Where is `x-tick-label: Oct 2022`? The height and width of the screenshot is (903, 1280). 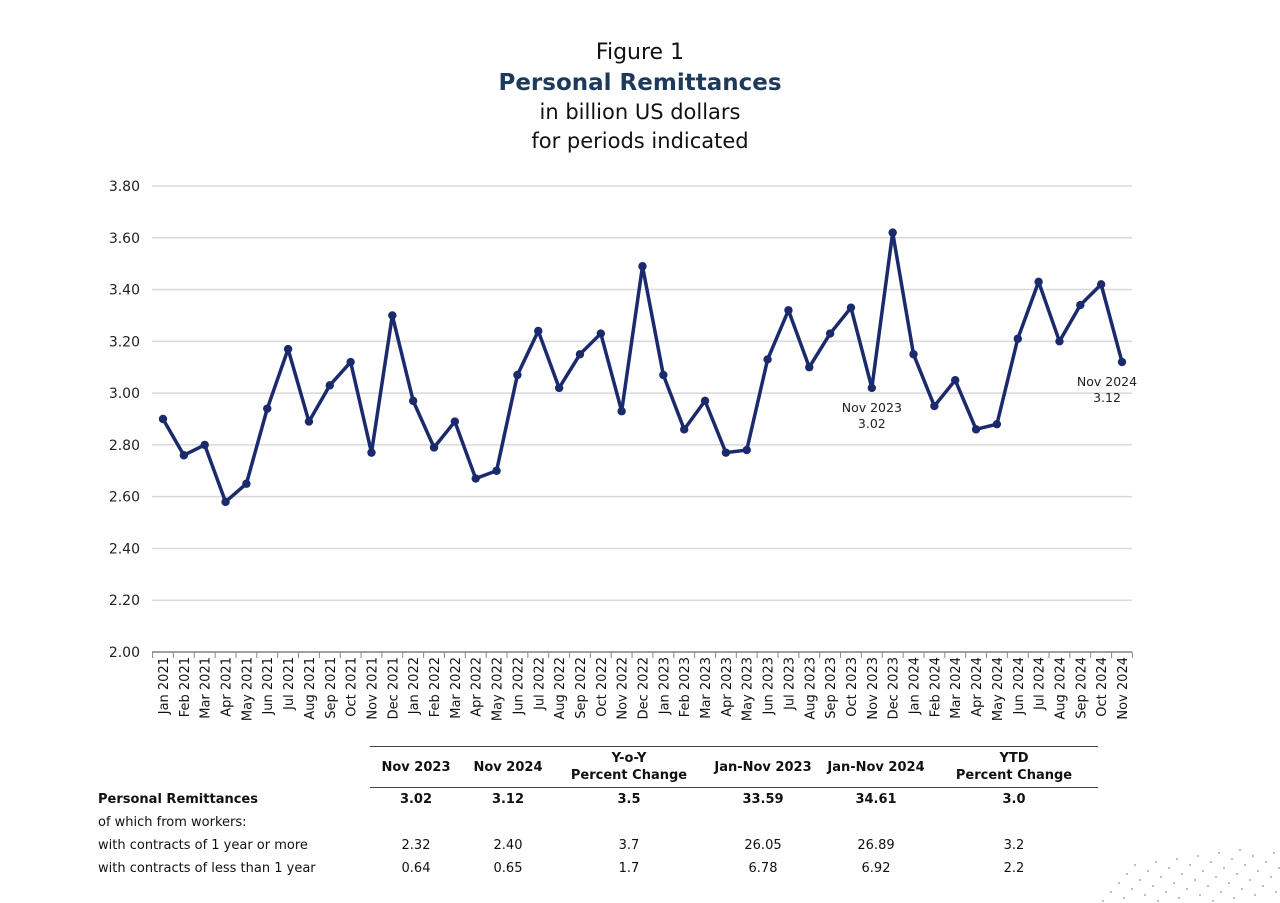
x-tick-label: Oct 2022 is located at coordinates (602, 687).